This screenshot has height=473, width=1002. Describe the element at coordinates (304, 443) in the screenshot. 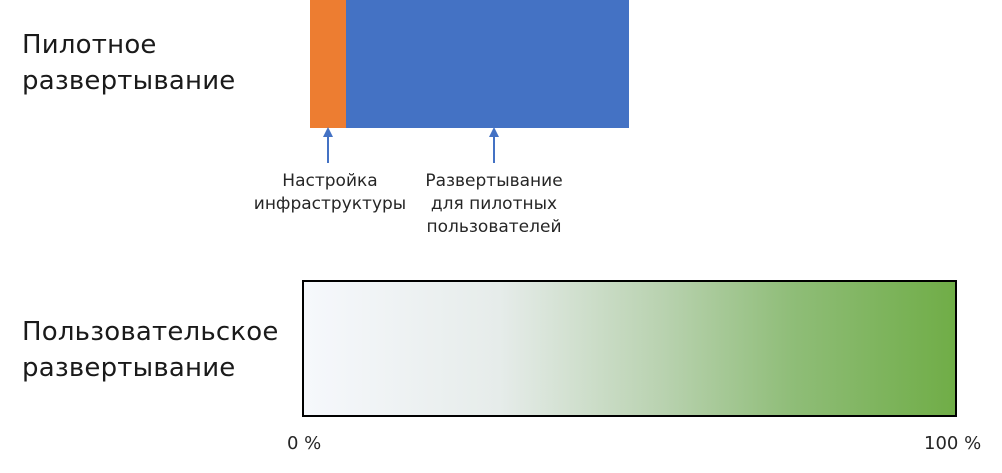

I see `axis-start-label: 0 %` at that location.